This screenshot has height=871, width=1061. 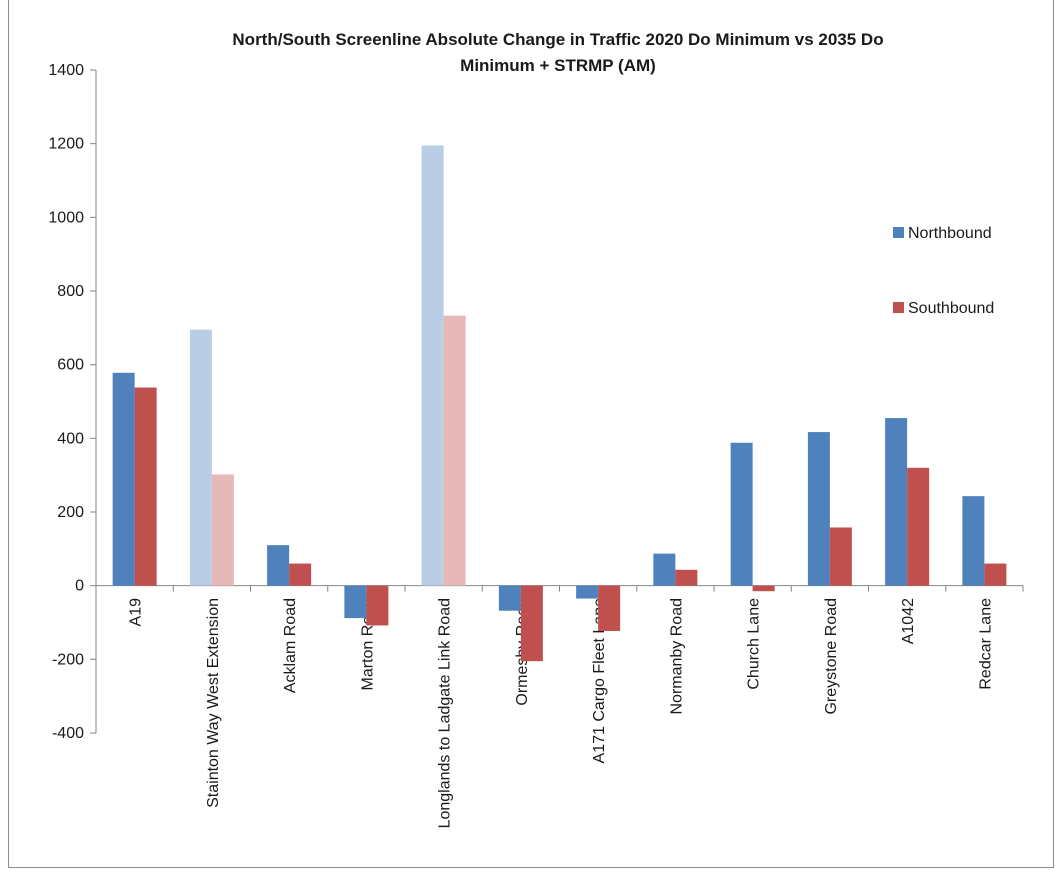 I want to click on legend-label-northbound: Northbound, so click(x=950, y=233).